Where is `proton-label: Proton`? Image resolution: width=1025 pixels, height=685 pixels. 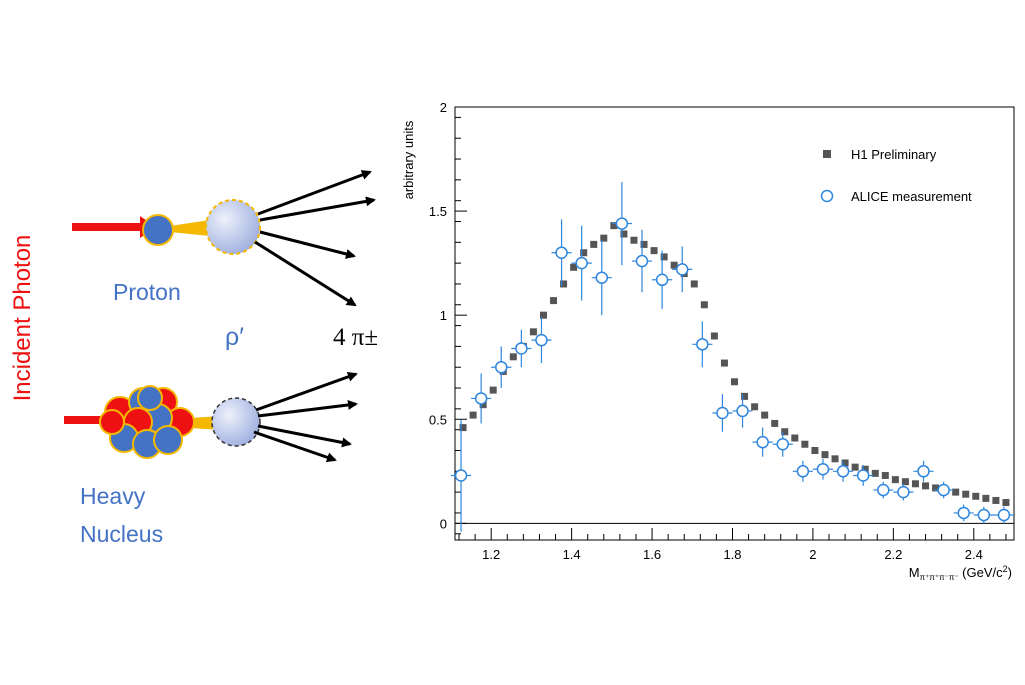 proton-label: Proton is located at coordinates (147, 292).